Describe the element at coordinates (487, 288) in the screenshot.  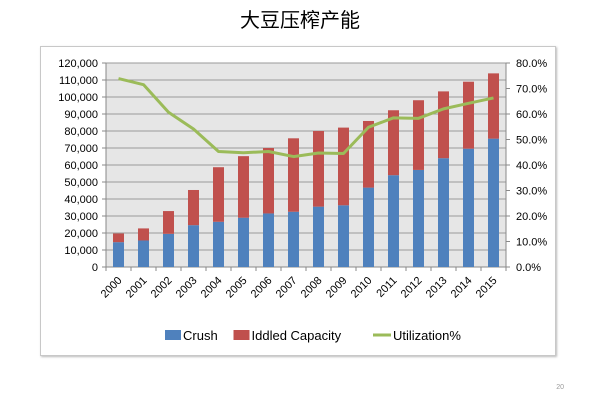
I see `x-tick-label: 2015` at that location.